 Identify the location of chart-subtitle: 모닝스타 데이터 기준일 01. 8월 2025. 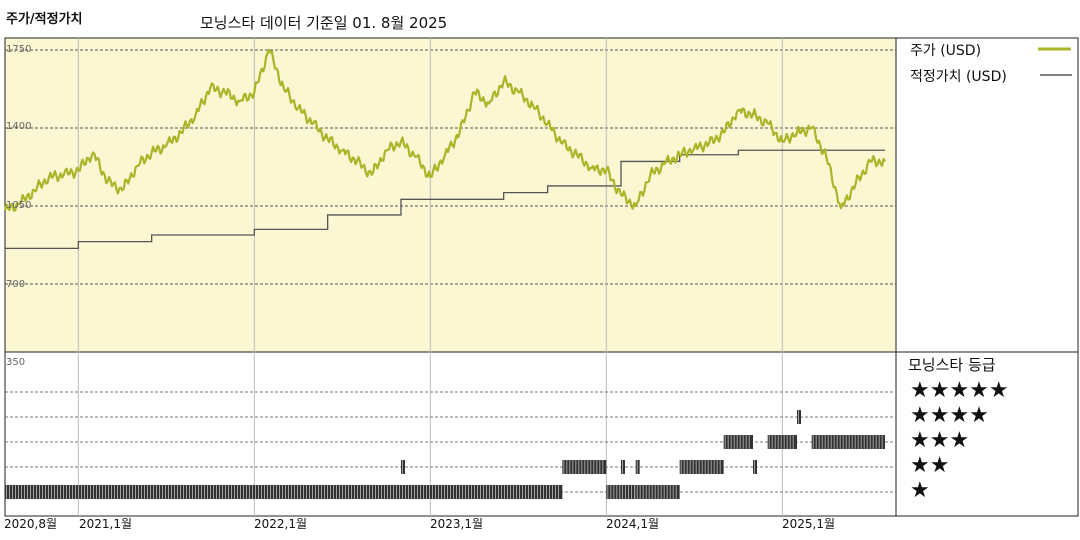
(324, 23).